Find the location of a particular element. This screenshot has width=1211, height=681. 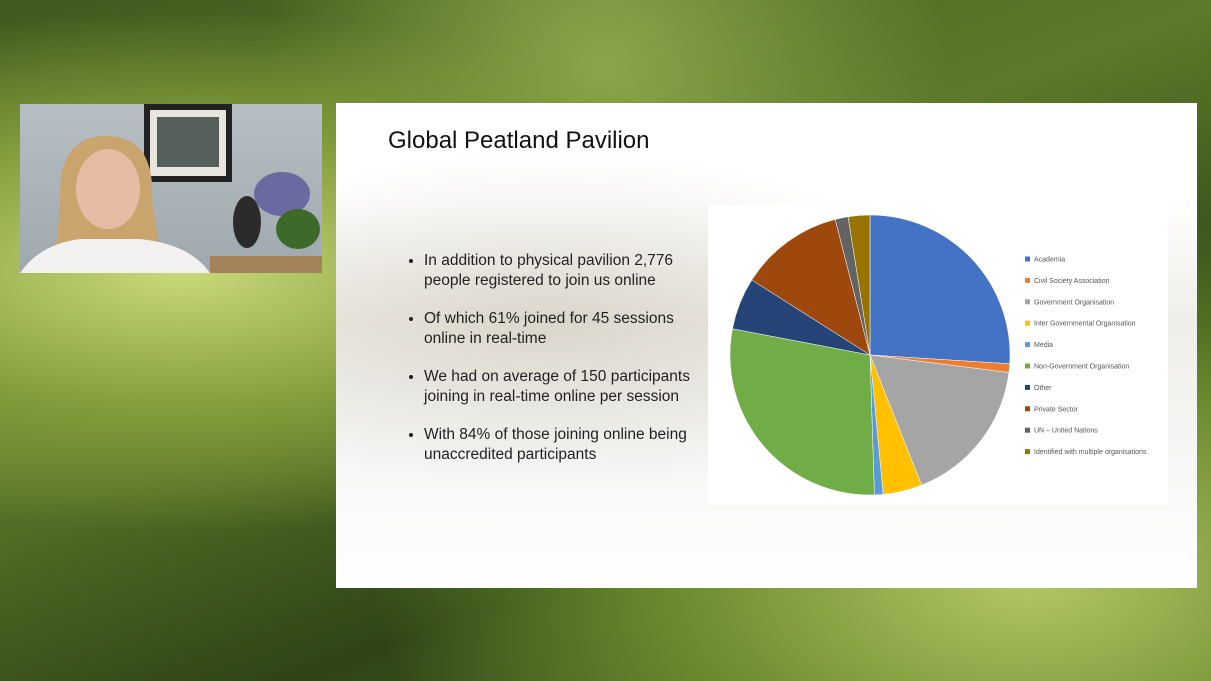

webcam-feed is located at coordinates (171, 188).